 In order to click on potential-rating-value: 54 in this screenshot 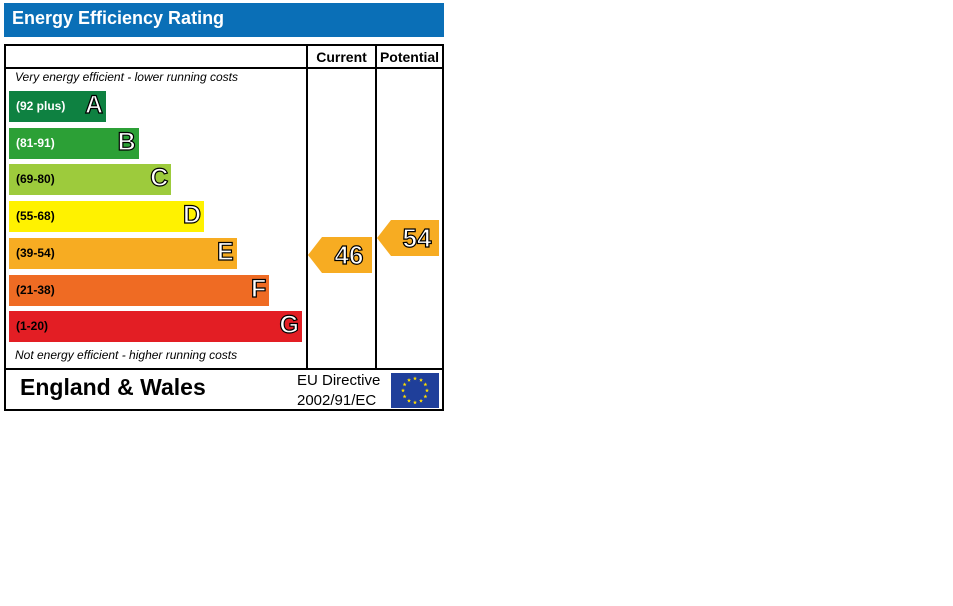, I will do `click(417, 237)`.